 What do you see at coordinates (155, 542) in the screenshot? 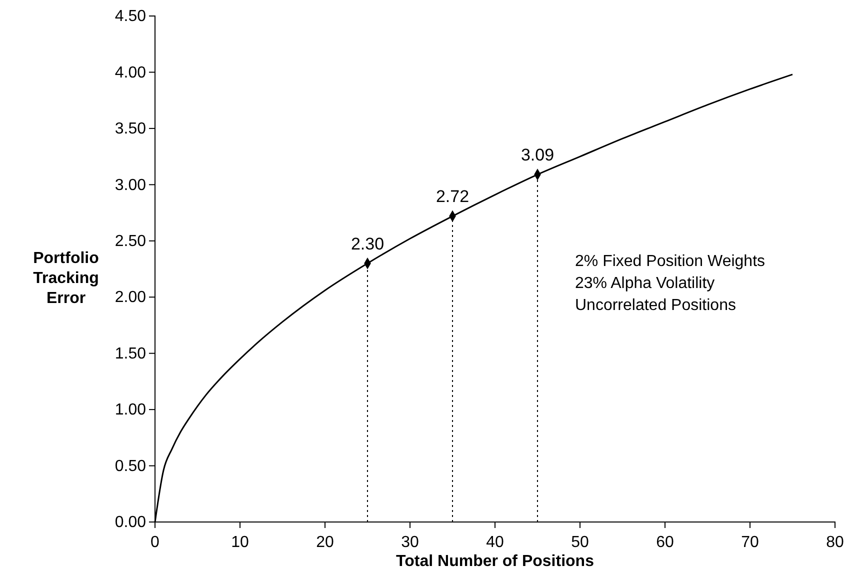
I see `x-tick-label: 0` at bounding box center [155, 542].